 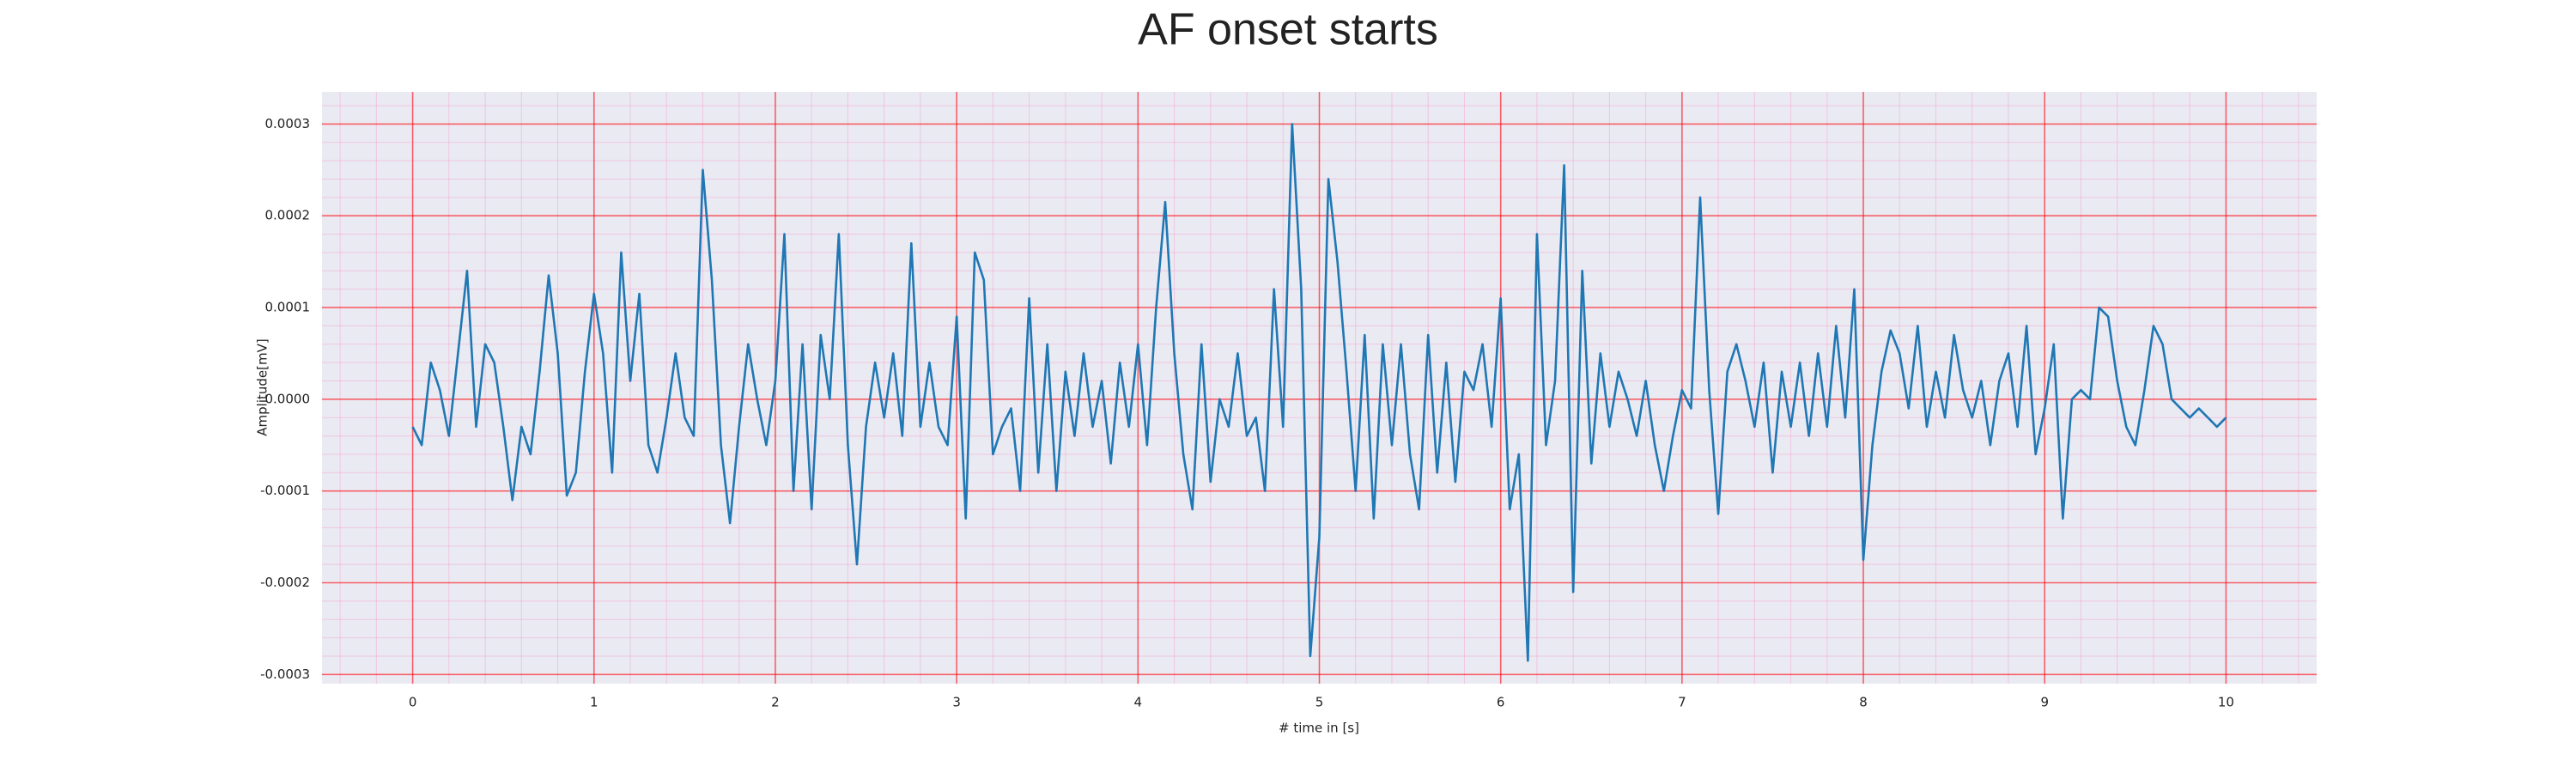 What do you see at coordinates (1864, 702) in the screenshot?
I see `x-tick-label: 8` at bounding box center [1864, 702].